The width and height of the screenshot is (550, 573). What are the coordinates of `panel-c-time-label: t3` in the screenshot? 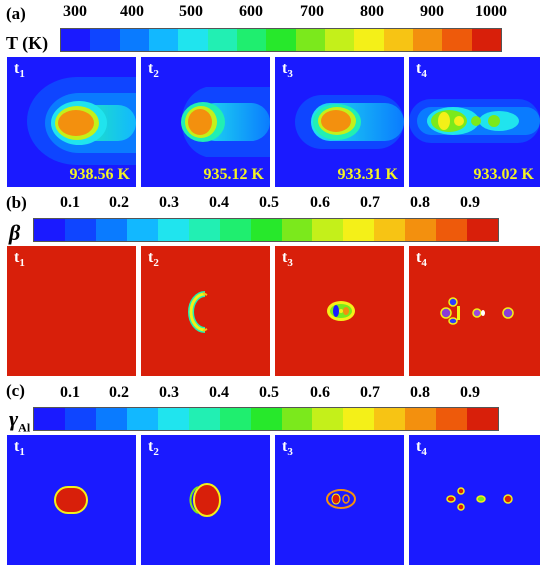 It's located at (287, 448).